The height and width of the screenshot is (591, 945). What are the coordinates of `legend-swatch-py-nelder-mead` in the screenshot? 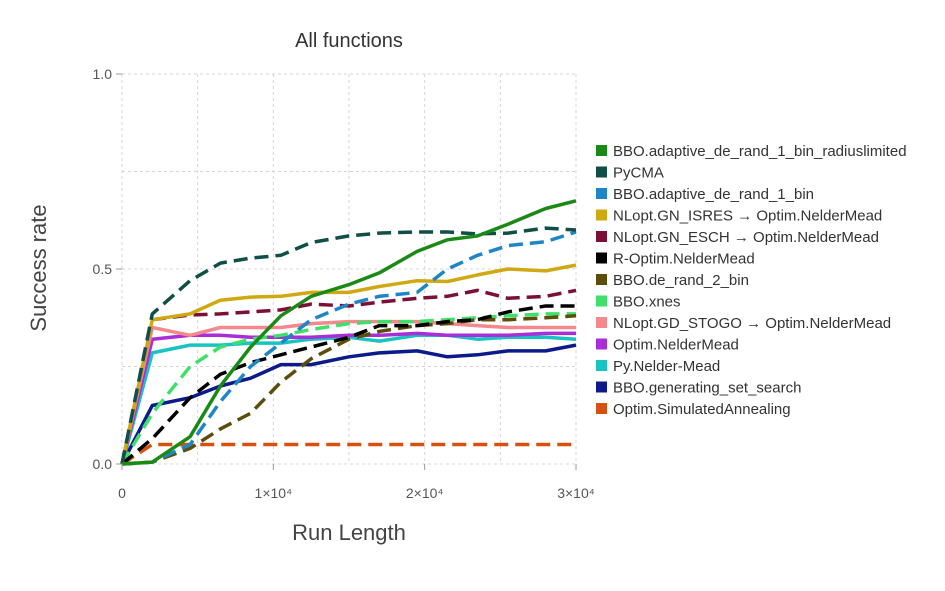 It's located at (601, 365).